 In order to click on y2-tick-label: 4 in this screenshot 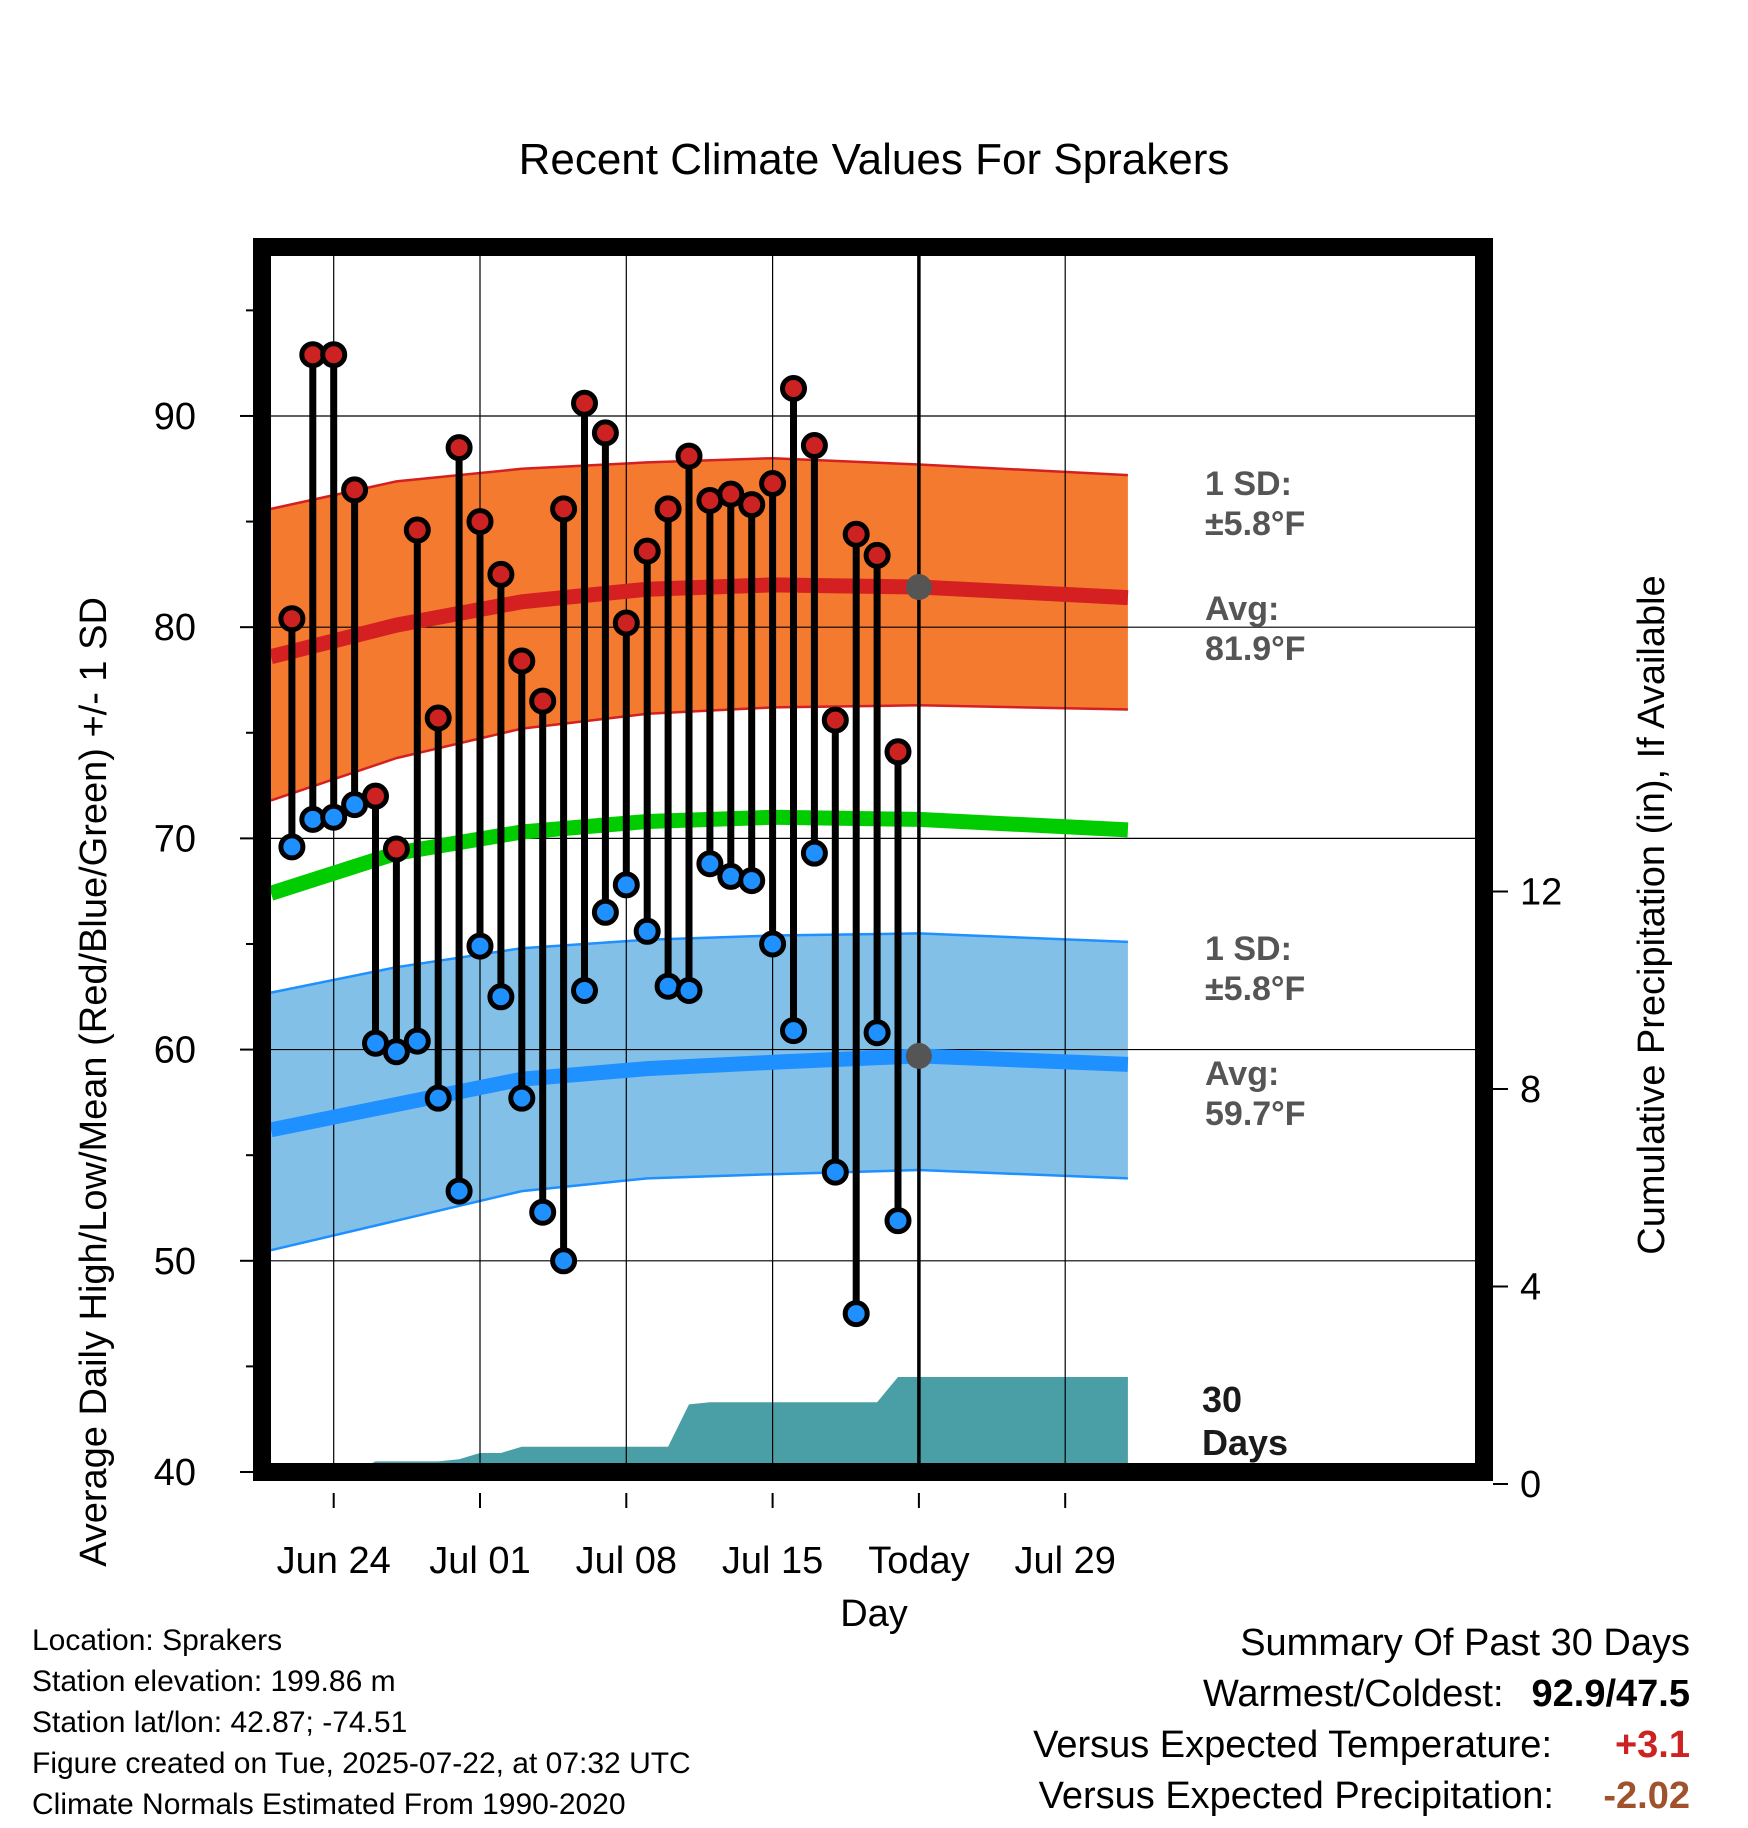, I will do `click(1530, 1288)`.